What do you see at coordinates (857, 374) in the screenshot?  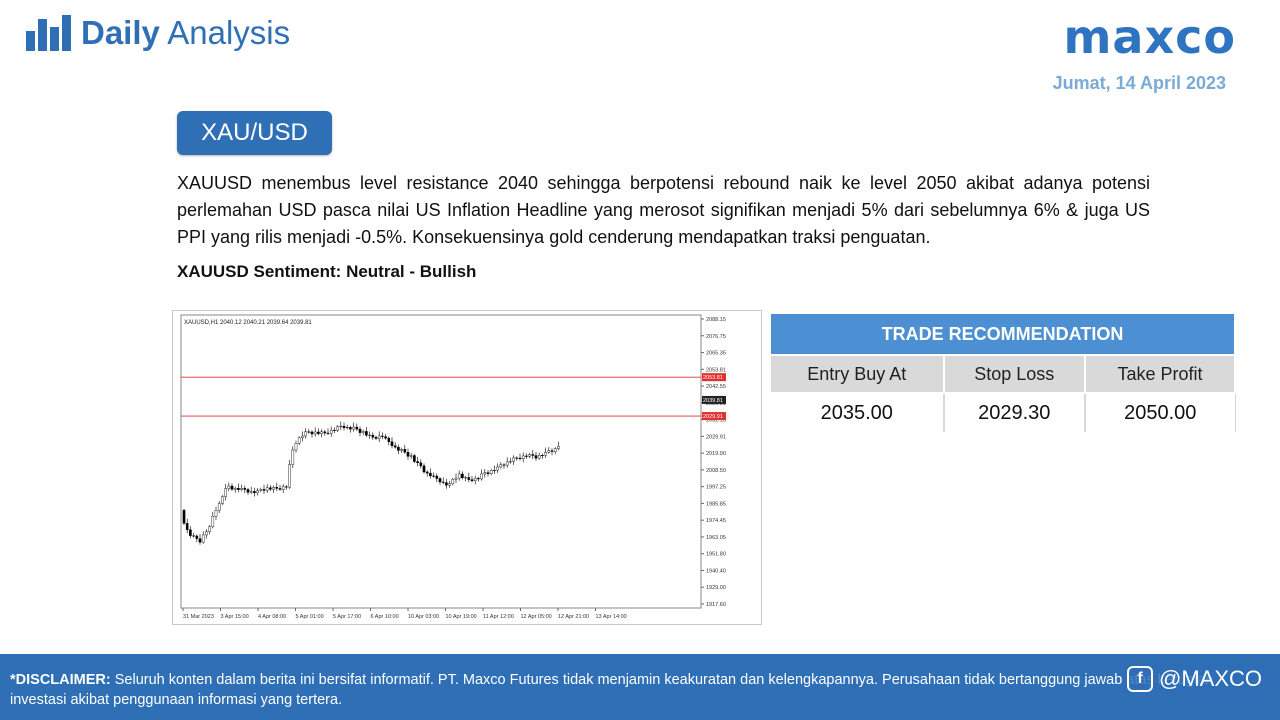 I see `col-entry: Entry Buy At` at bounding box center [857, 374].